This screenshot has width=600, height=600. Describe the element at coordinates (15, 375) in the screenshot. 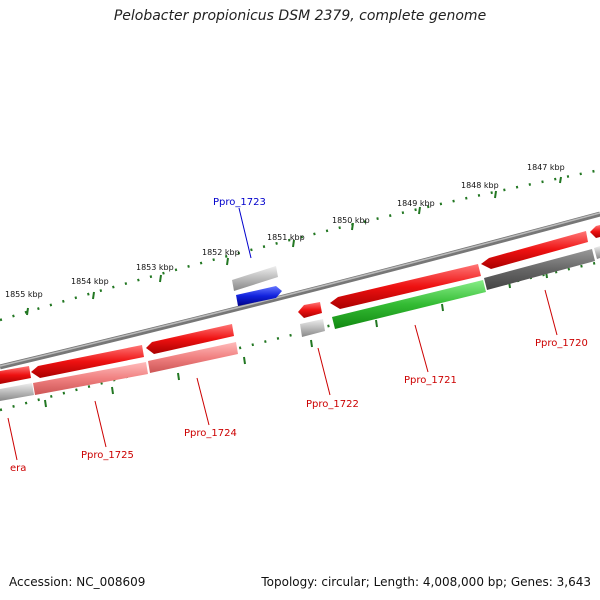

I see `gene-block-era-red` at that location.